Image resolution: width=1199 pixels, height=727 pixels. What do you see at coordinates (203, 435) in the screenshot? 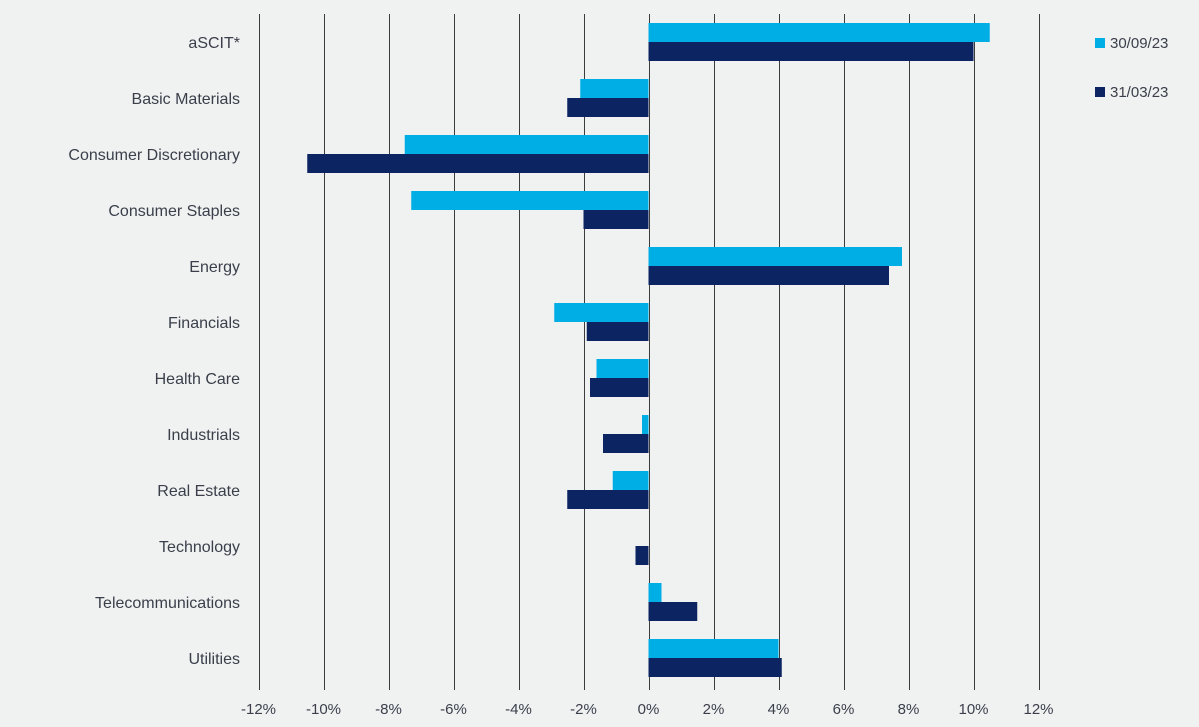
I see `category-label: Industrials` at bounding box center [203, 435].